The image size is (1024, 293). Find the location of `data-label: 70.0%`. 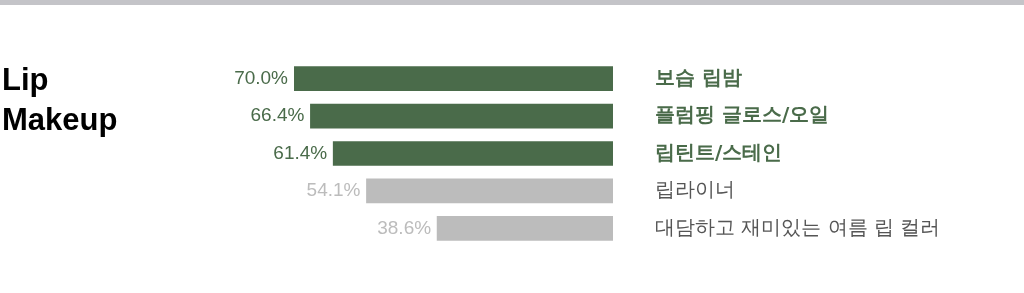

data-label: 70.0% is located at coordinates (261, 77).